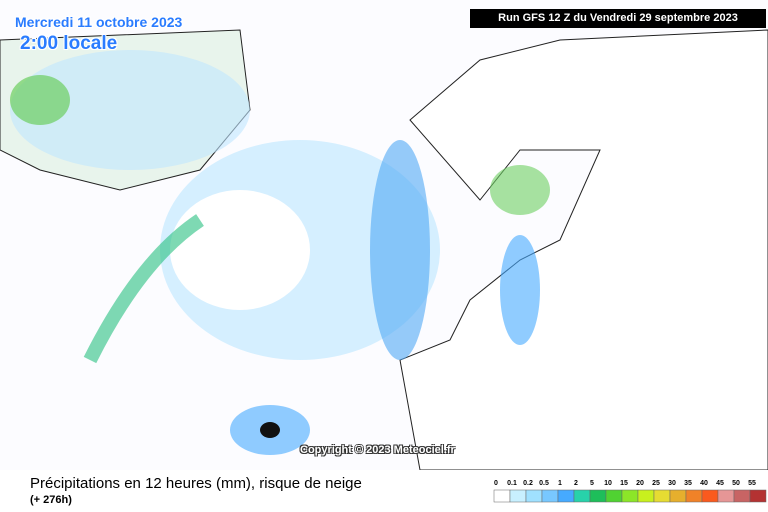 This screenshot has height=512, width=768. I want to click on legend-label: 10, so click(608, 483).